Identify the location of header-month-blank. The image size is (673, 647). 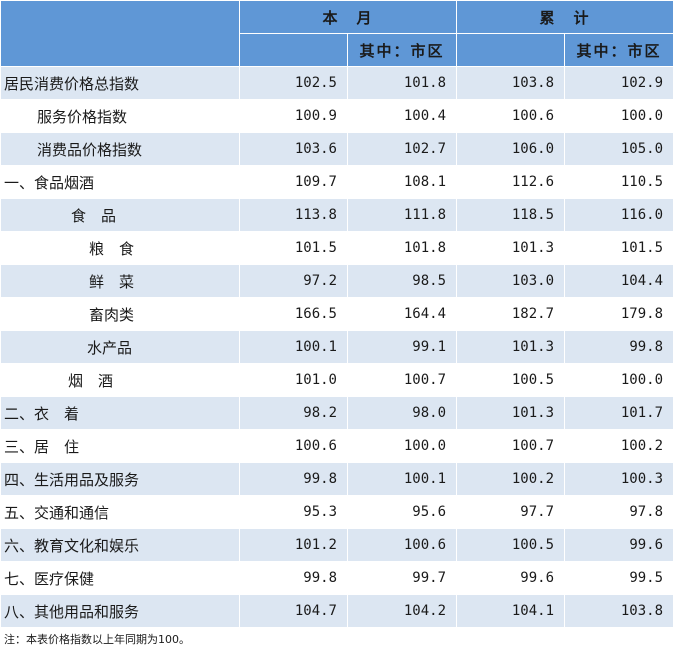
(293, 50).